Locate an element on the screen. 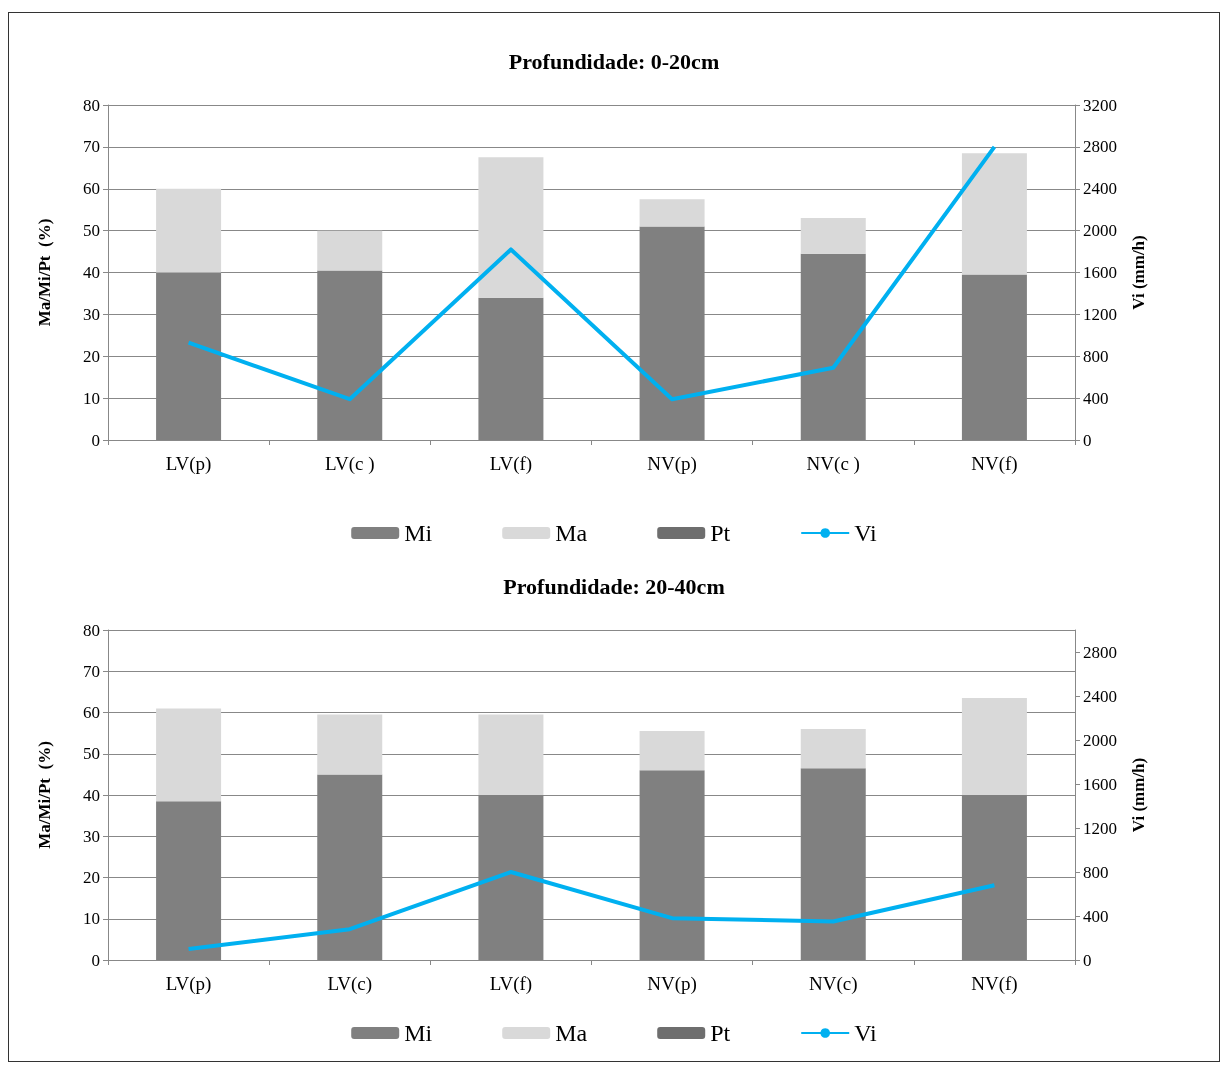  chart-title: Profundidade: 20-40cm is located at coordinates (614, 586).